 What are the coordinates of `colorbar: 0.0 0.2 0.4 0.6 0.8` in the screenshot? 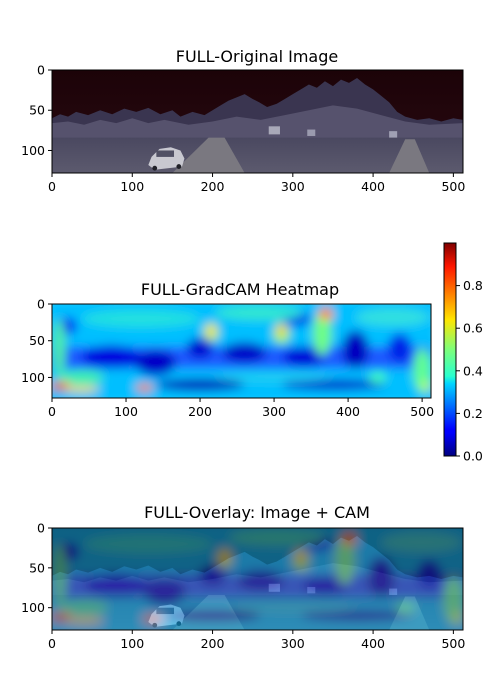 It's located at (463, 353).